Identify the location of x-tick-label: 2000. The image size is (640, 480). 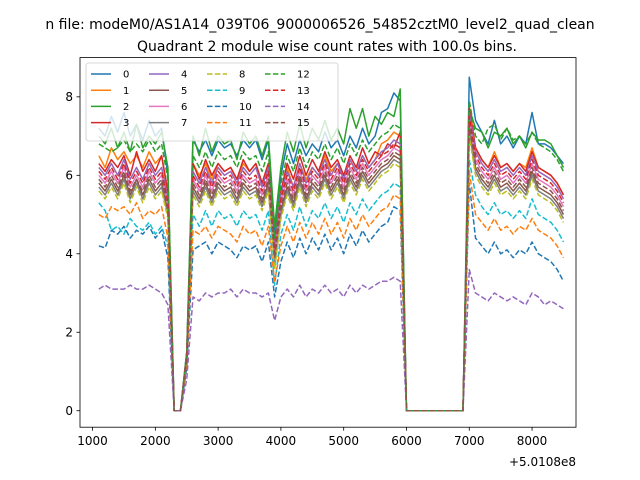
(155, 441).